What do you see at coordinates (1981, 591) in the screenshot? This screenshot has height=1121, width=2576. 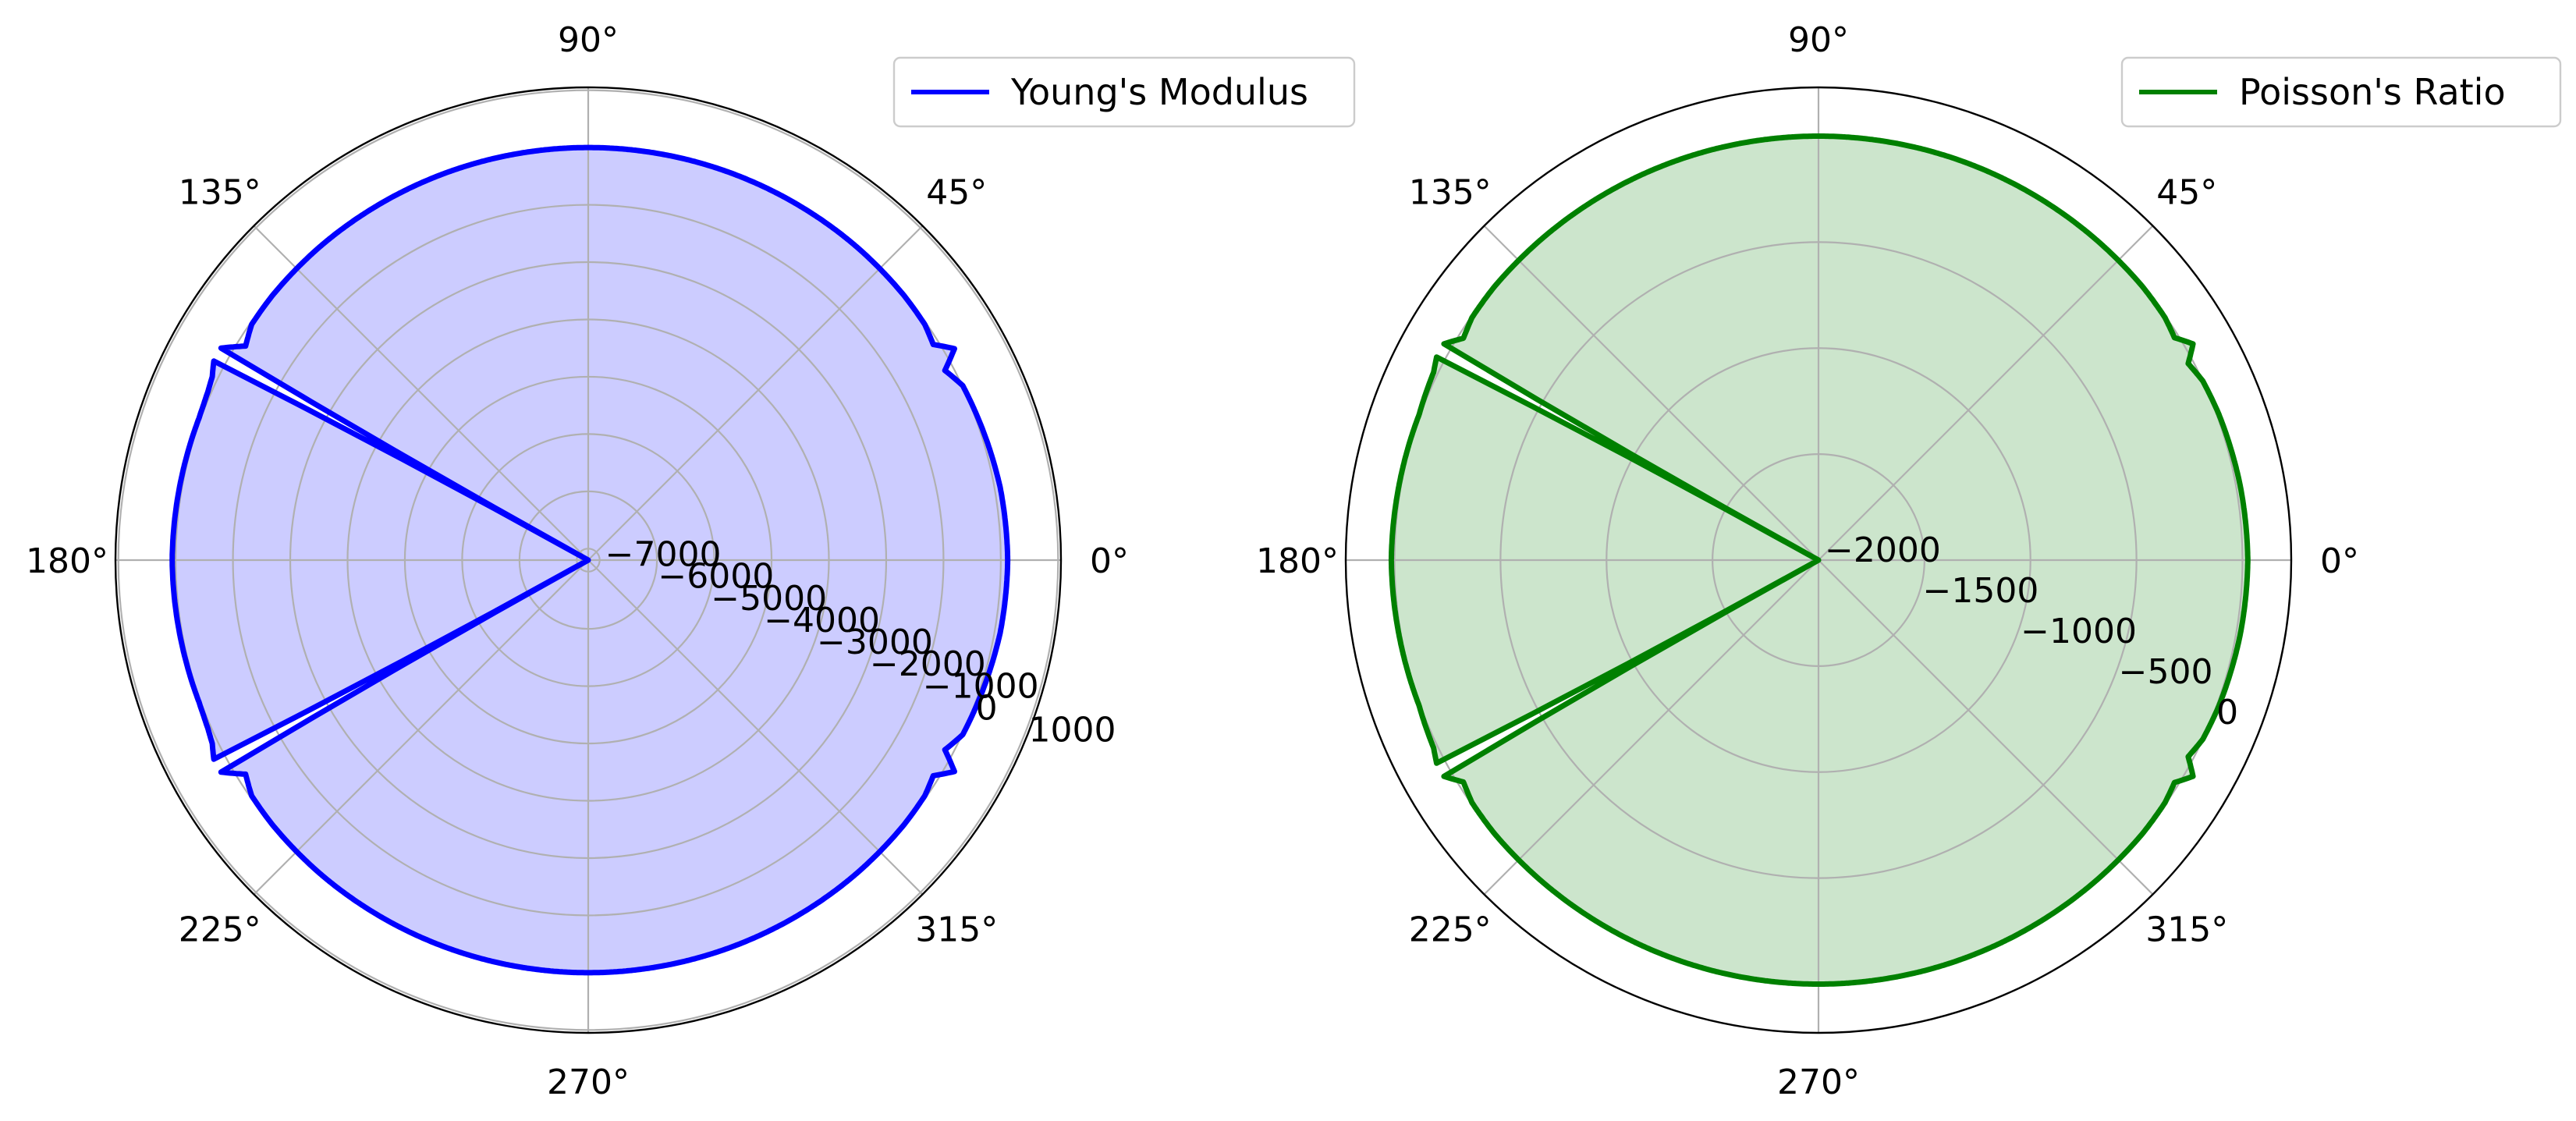 I see `radial-tick-label-minus-1500: −1500` at bounding box center [1981, 591].